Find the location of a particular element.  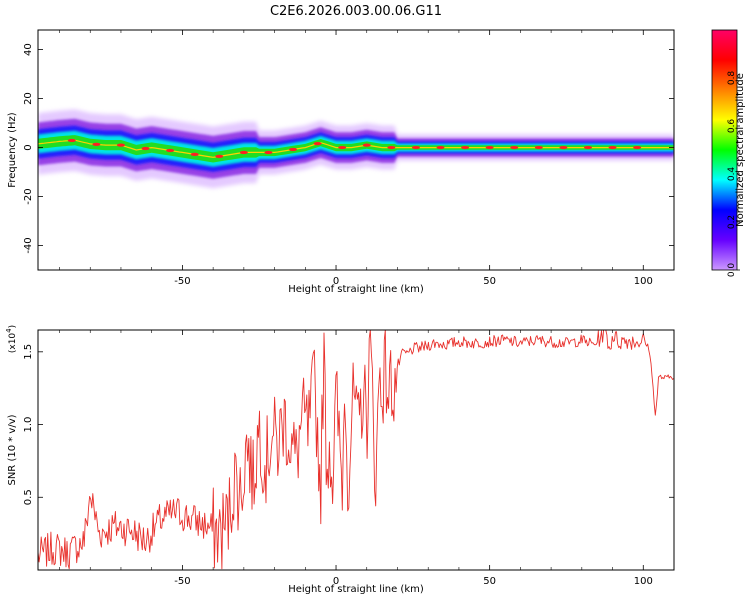

colorbar-tick-label: 0.0 is located at coordinates (732, 270).